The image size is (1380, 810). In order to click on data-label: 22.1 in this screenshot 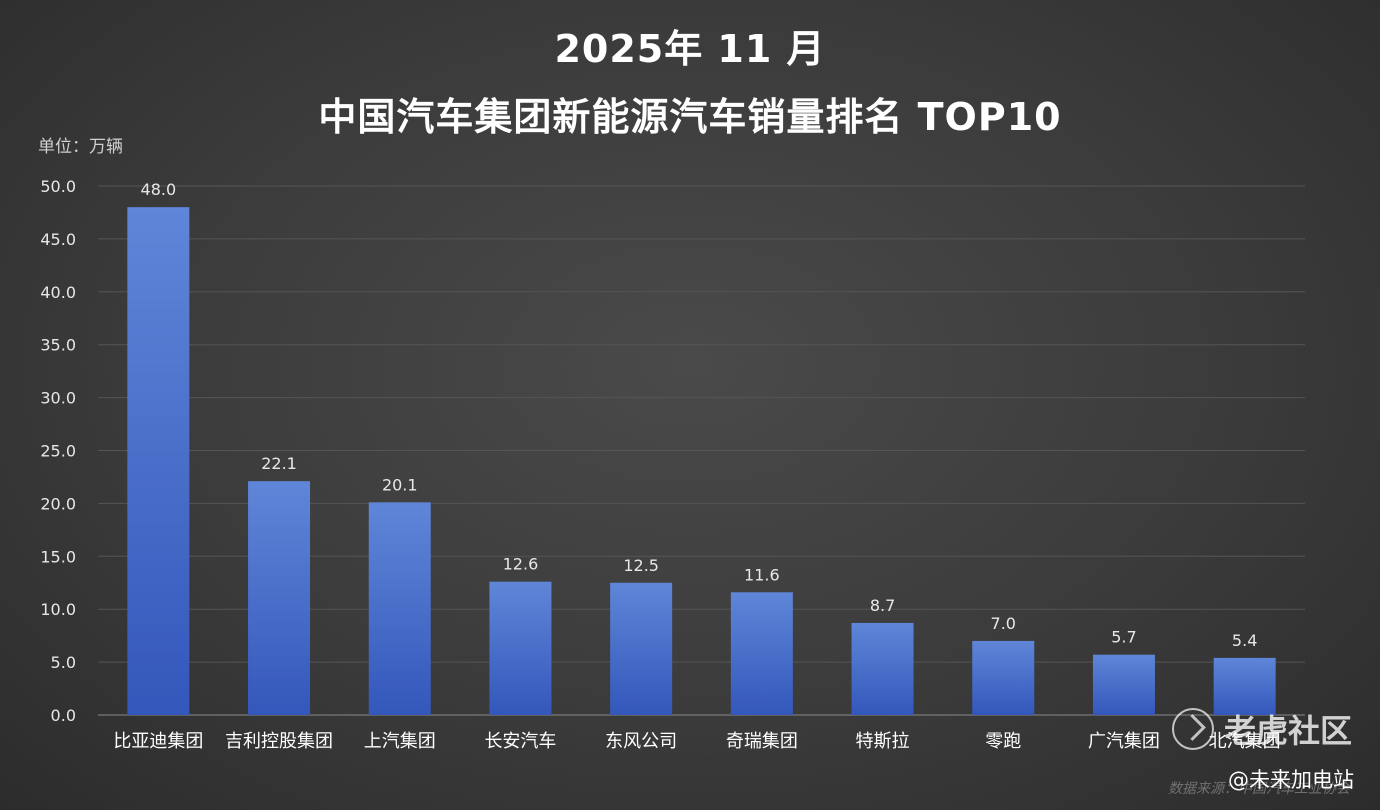, I will do `click(279, 463)`.